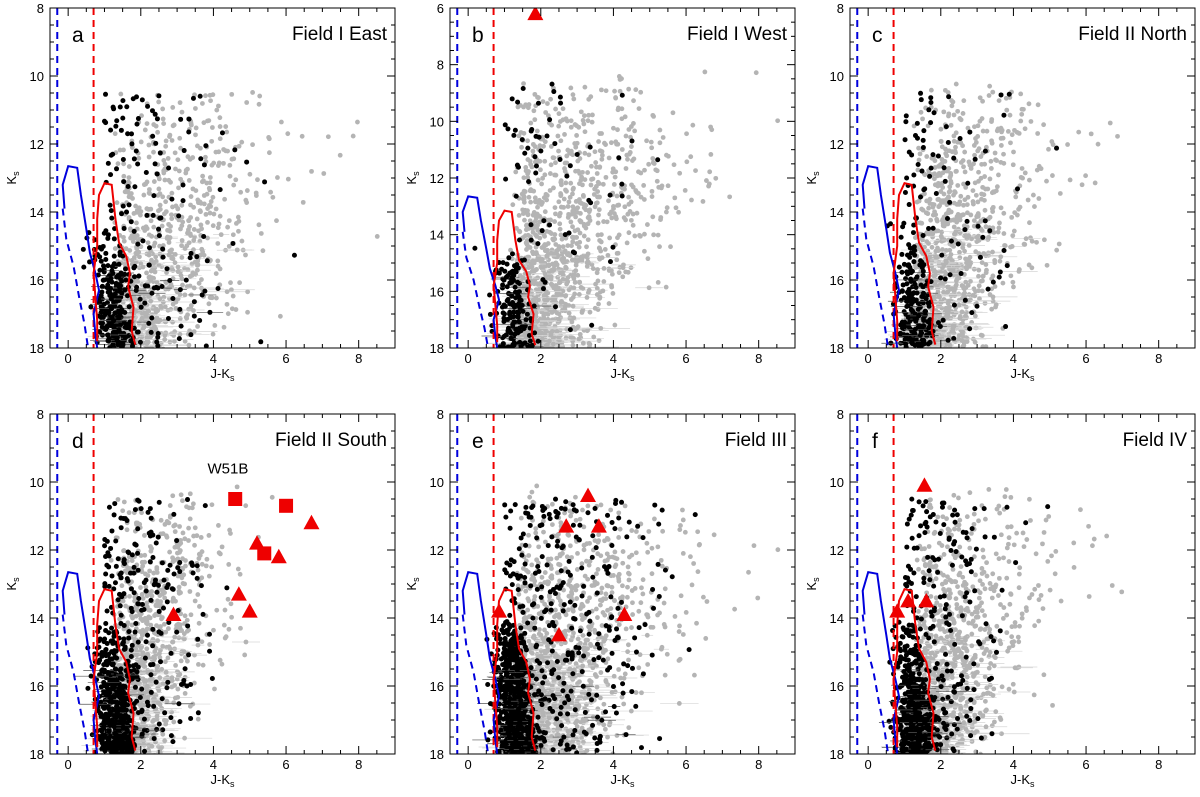 The height and width of the screenshot is (797, 1200). What do you see at coordinates (37, 144) in the screenshot?
I see `y-tick-label: 12` at bounding box center [37, 144].